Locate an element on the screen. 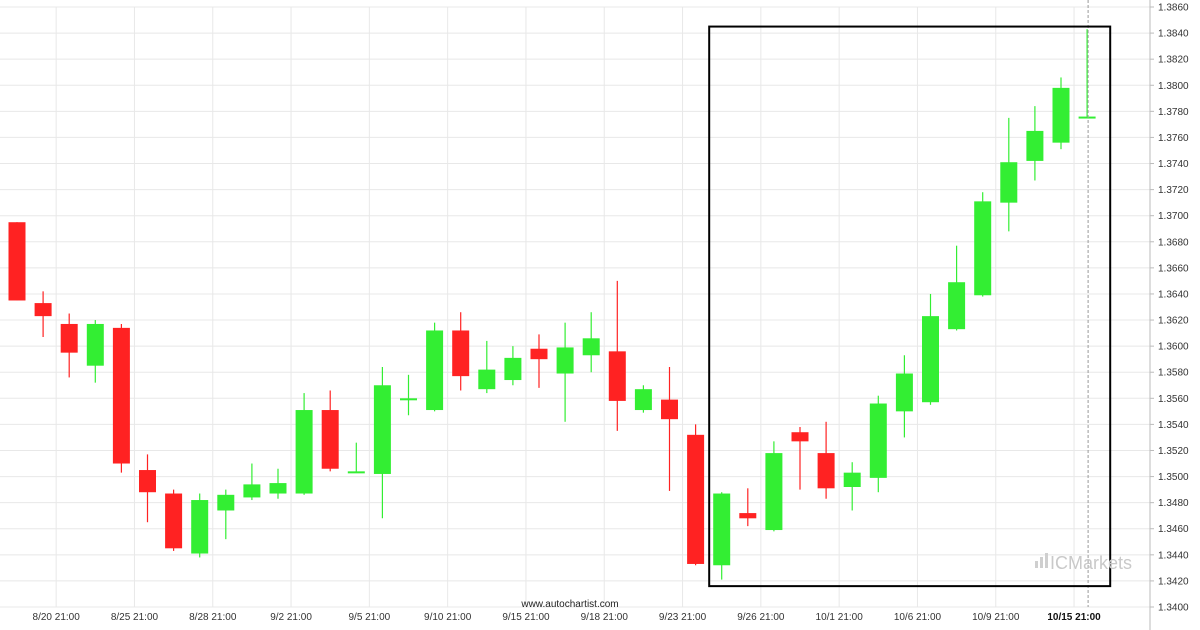 This screenshot has height=630, width=1200. y-tick-label: 1.3580 is located at coordinates (1173, 373).